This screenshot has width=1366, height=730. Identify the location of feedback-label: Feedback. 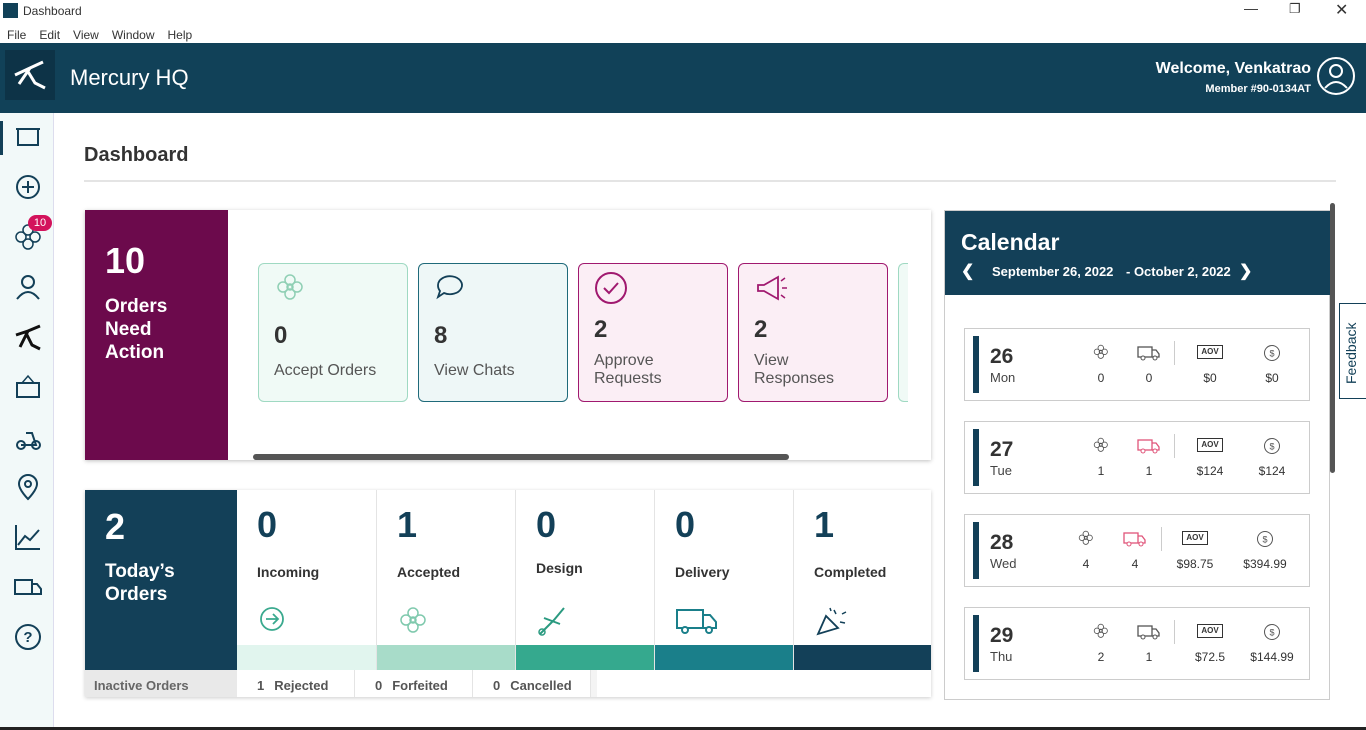
(1351, 353).